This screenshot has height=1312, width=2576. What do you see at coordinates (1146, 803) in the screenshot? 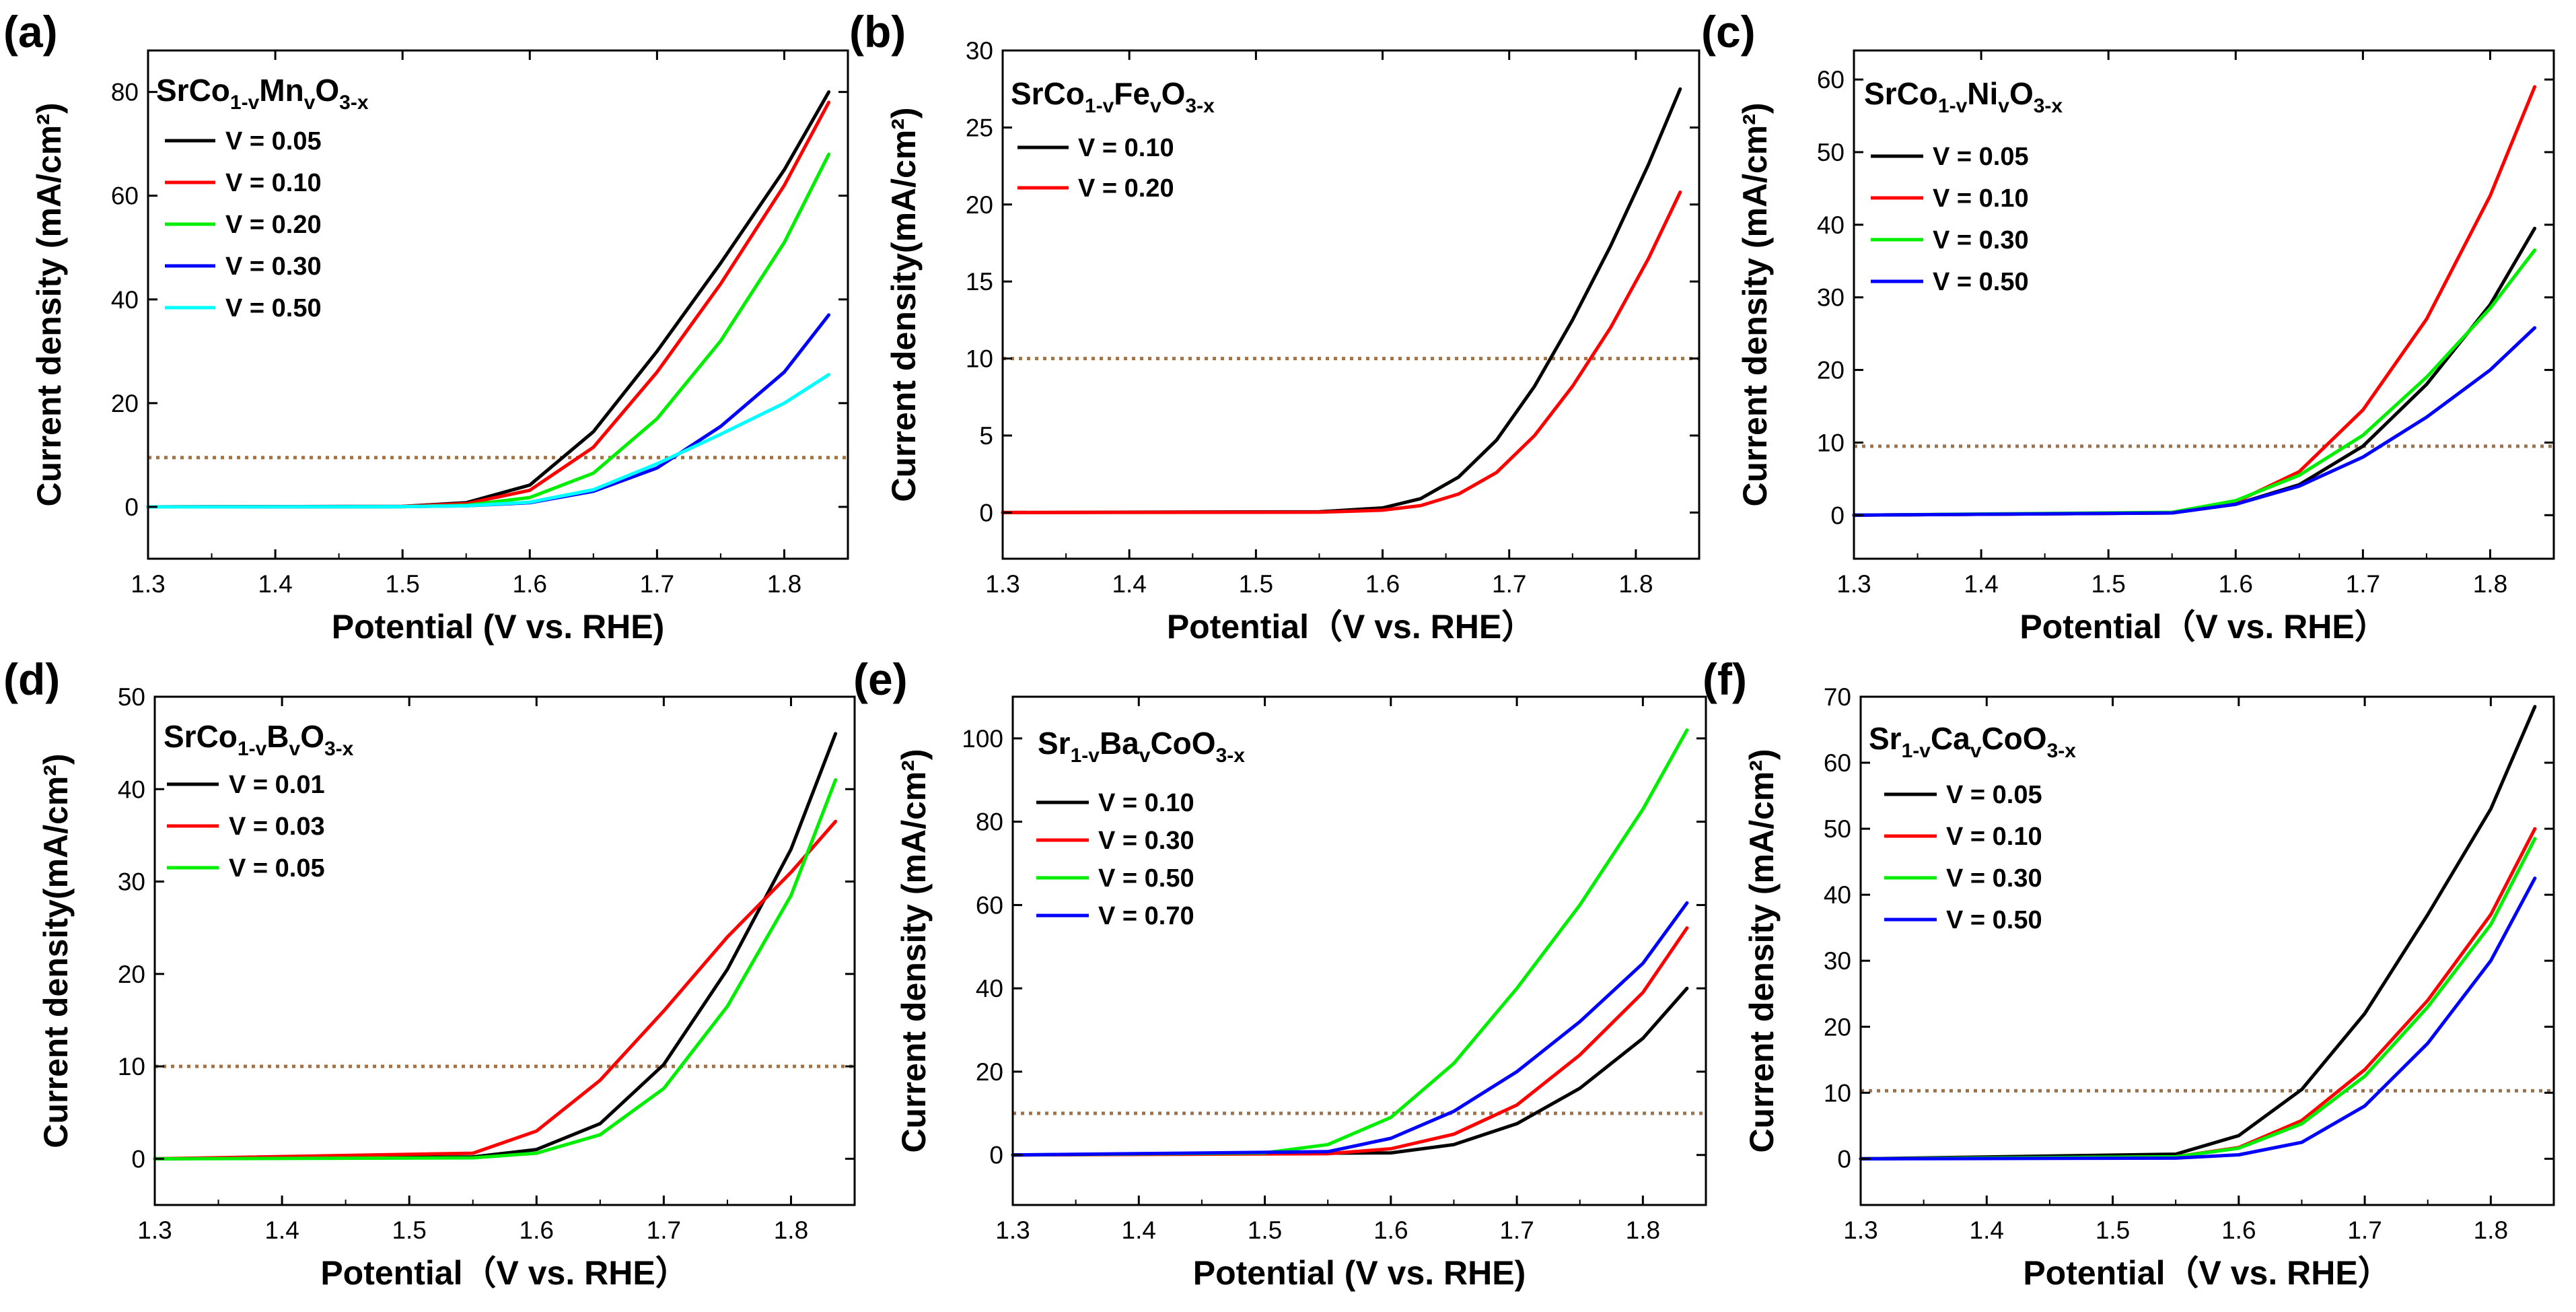
I see `legend-label: V = 0.10` at bounding box center [1146, 803].